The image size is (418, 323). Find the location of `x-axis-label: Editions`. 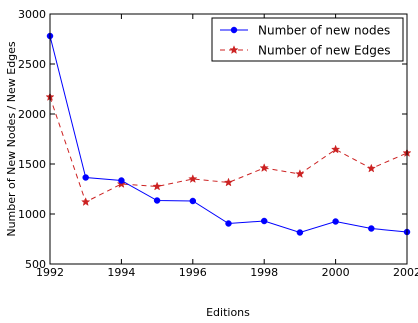

x-axis-label: Editions is located at coordinates (228, 312).